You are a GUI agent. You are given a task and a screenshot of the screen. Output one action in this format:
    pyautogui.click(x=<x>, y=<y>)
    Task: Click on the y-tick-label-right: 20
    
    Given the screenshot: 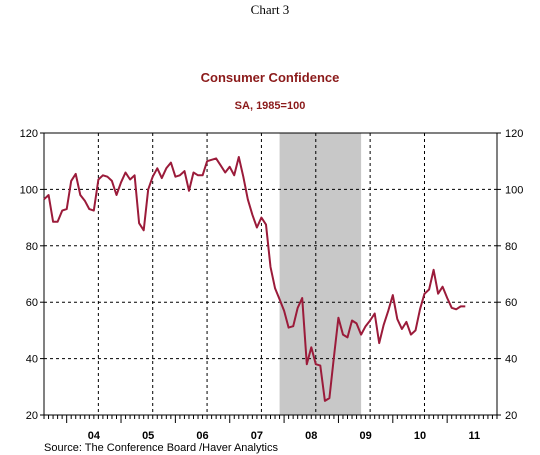 What is the action you would take?
    pyautogui.click(x=511, y=416)
    